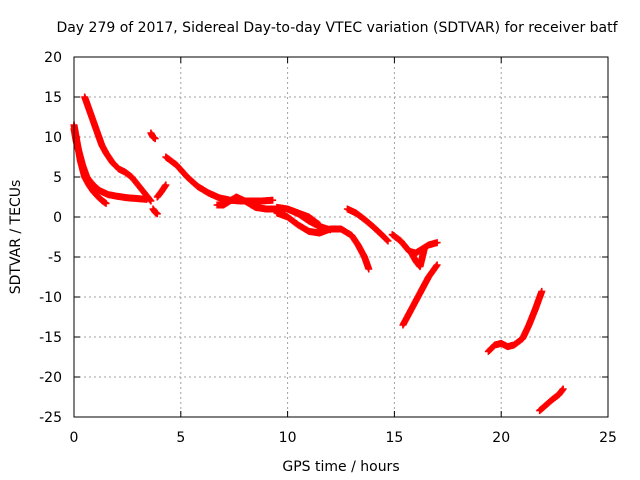 Image resolution: width=640 pixels, height=480 pixels. Describe the element at coordinates (53, 138) in the screenshot. I see `y-tick-label: 10` at that location.